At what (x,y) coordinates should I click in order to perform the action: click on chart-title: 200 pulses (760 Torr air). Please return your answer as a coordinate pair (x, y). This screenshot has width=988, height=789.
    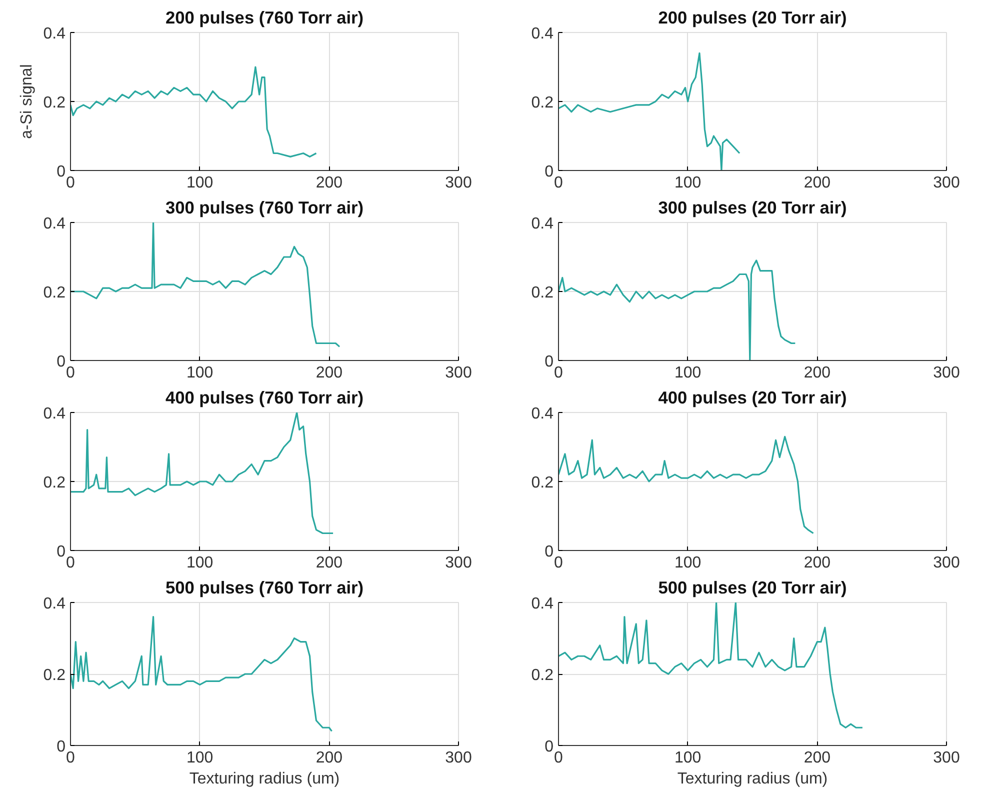
    Looking at the image, I should click on (264, 18).